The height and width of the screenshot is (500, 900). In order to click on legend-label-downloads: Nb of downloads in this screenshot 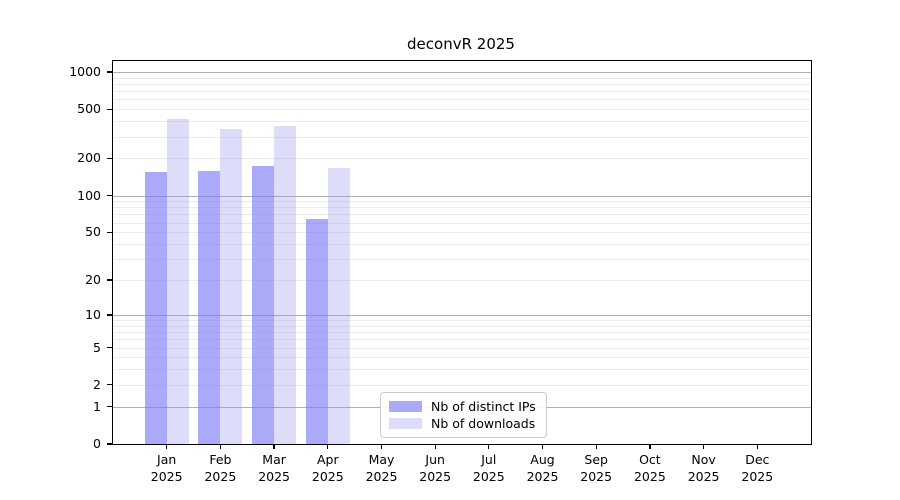, I will do `click(483, 423)`.